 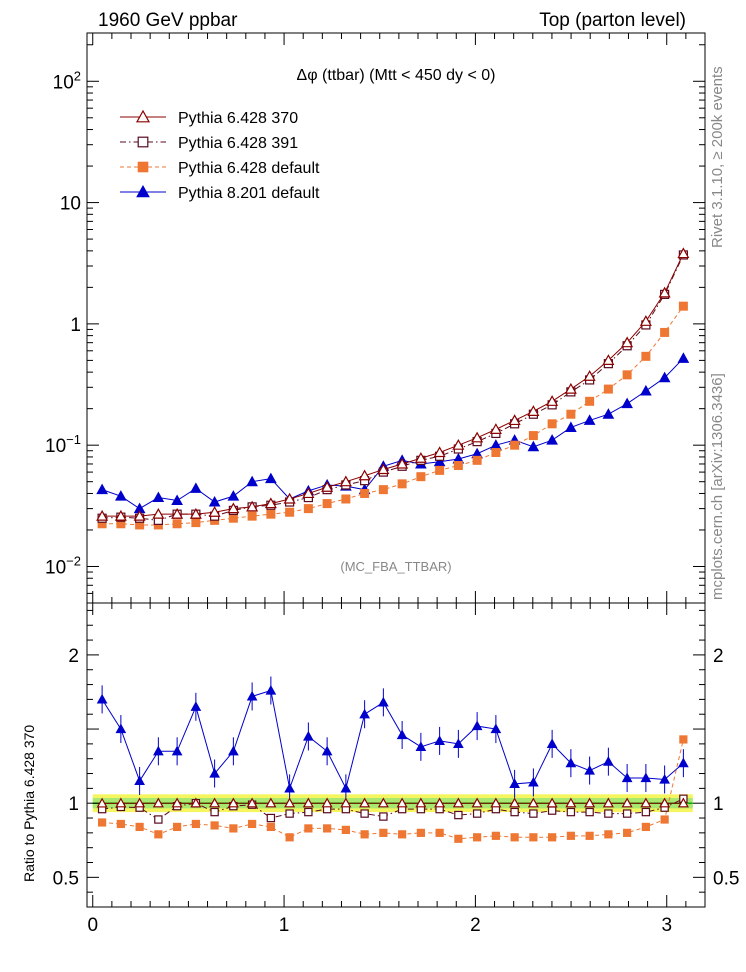 I want to click on watermark: (MC_FBA_TTBAR), so click(x=395, y=566).